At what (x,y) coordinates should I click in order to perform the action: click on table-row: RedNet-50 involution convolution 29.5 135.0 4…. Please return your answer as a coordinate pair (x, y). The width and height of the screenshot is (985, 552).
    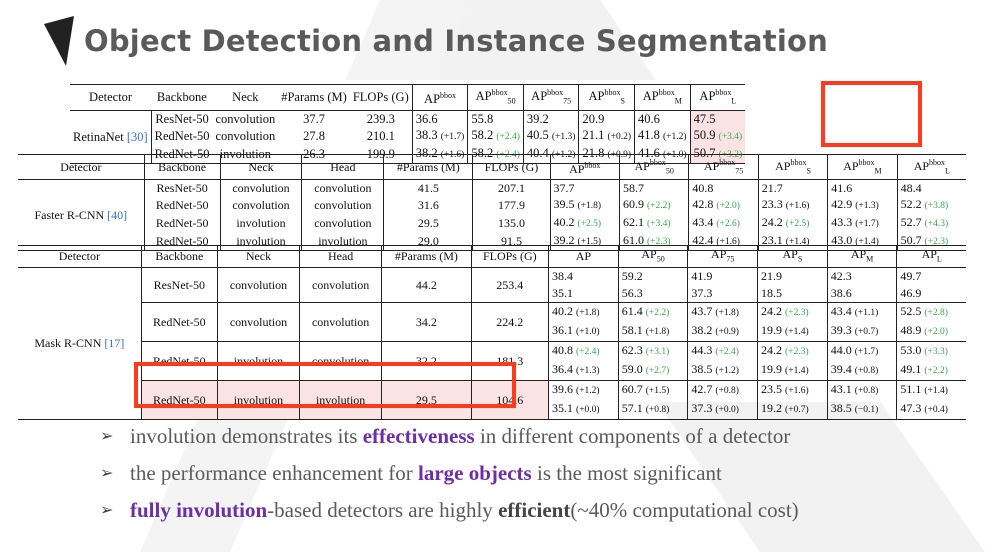
    Looking at the image, I should click on (492, 223).